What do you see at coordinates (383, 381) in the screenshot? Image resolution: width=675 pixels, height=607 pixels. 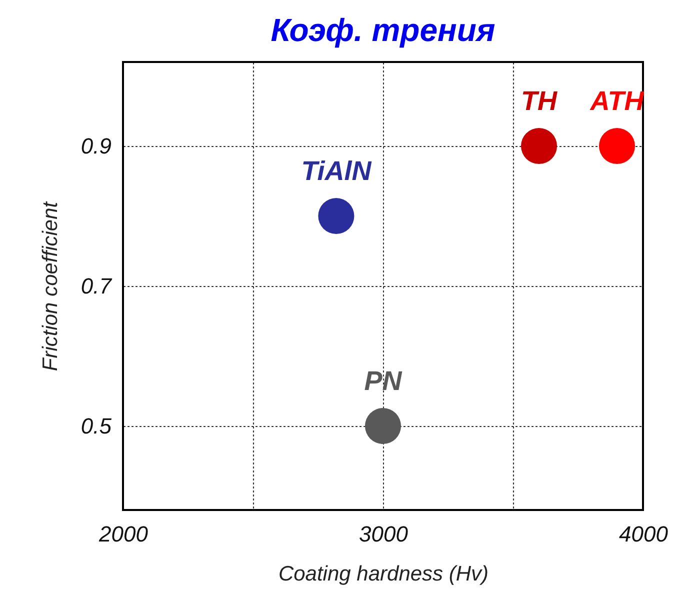 I see `series-label: PN` at bounding box center [383, 381].